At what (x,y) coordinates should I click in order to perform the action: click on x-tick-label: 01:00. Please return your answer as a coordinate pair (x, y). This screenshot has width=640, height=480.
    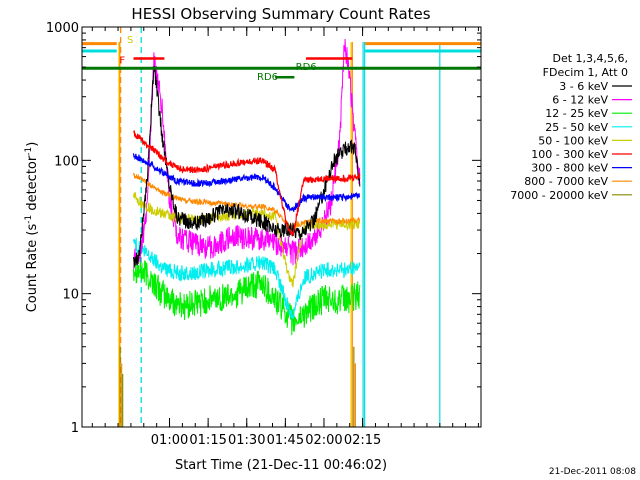
    Looking at the image, I should click on (169, 440).